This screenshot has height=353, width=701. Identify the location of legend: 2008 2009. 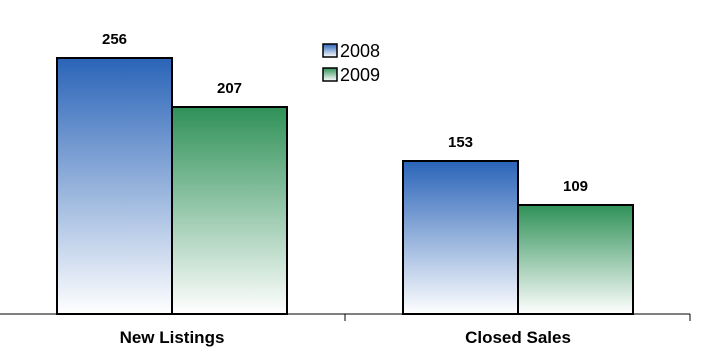
(351, 63).